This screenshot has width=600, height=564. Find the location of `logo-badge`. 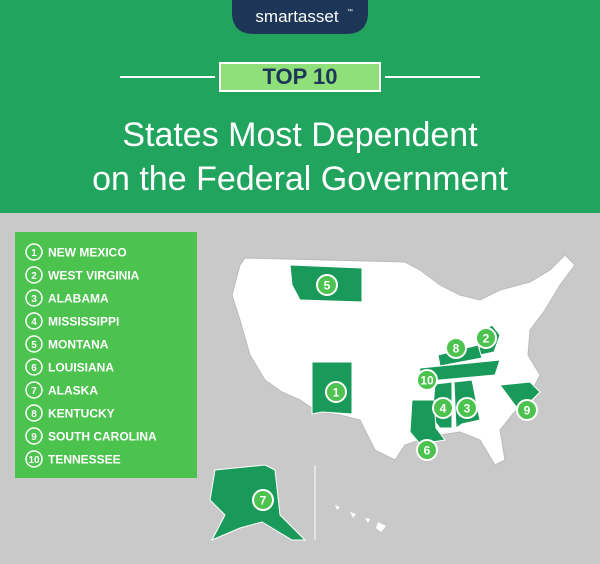

logo-badge is located at coordinates (300, 17).